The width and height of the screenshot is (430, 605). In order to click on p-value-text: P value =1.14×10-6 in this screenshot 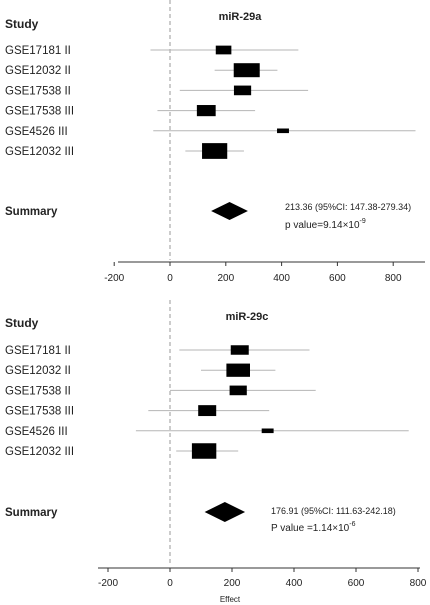, I will do `click(313, 527)`.